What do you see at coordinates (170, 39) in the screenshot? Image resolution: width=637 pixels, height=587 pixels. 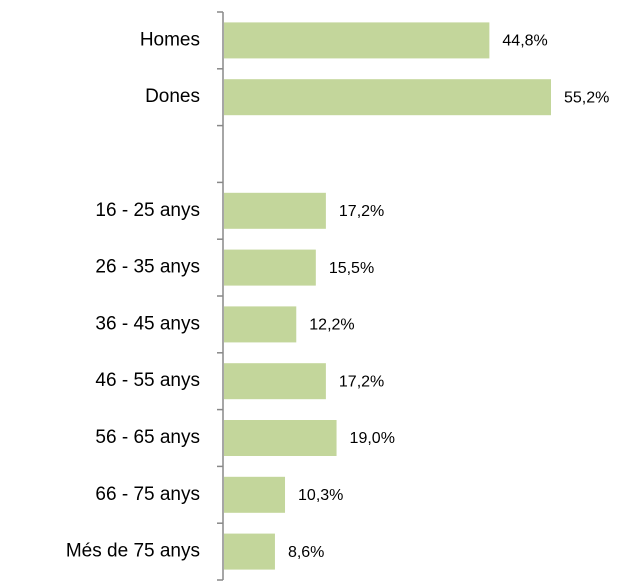 I see `category-label: Homes` at bounding box center [170, 39].